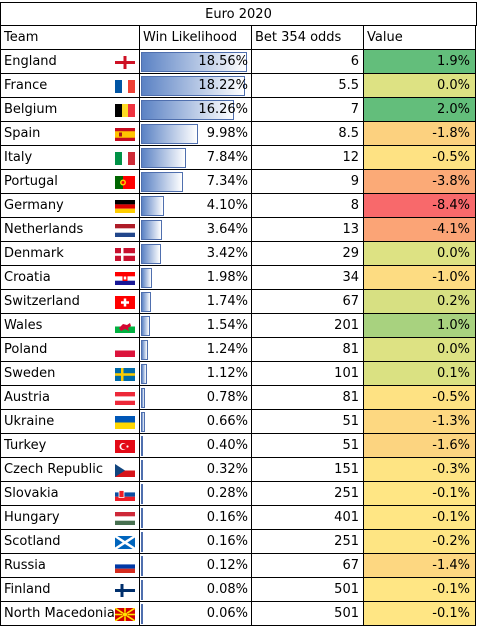 The image size is (477, 626). What do you see at coordinates (227, 253) in the screenshot?
I see `win-likelihood-value: 3.42%` at bounding box center [227, 253].